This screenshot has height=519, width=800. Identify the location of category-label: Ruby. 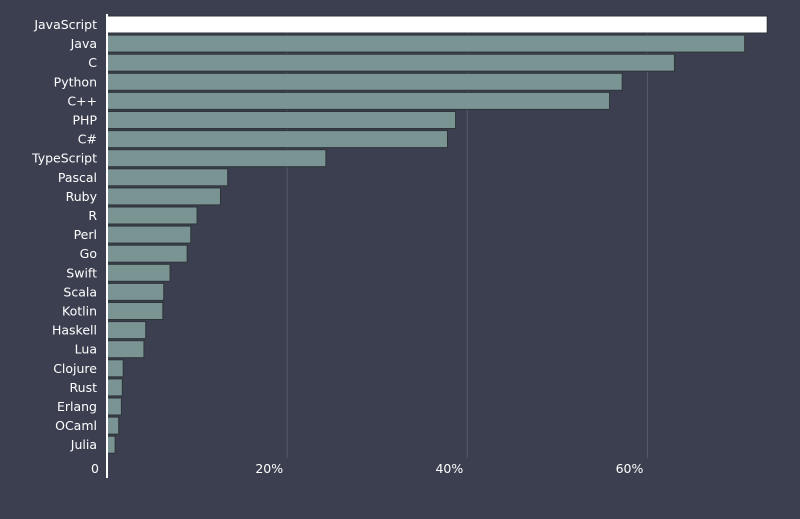
(82, 196).